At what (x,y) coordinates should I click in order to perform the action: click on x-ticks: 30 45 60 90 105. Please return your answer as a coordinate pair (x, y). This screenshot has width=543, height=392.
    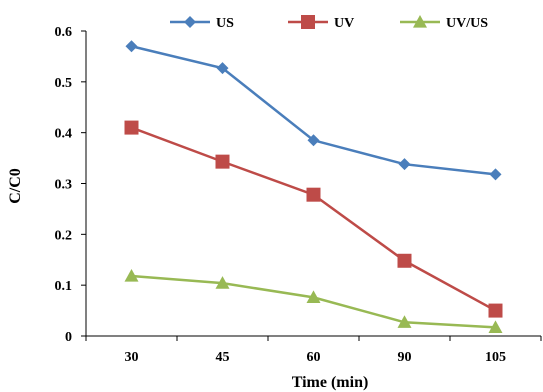
    Looking at the image, I should click on (313, 350).